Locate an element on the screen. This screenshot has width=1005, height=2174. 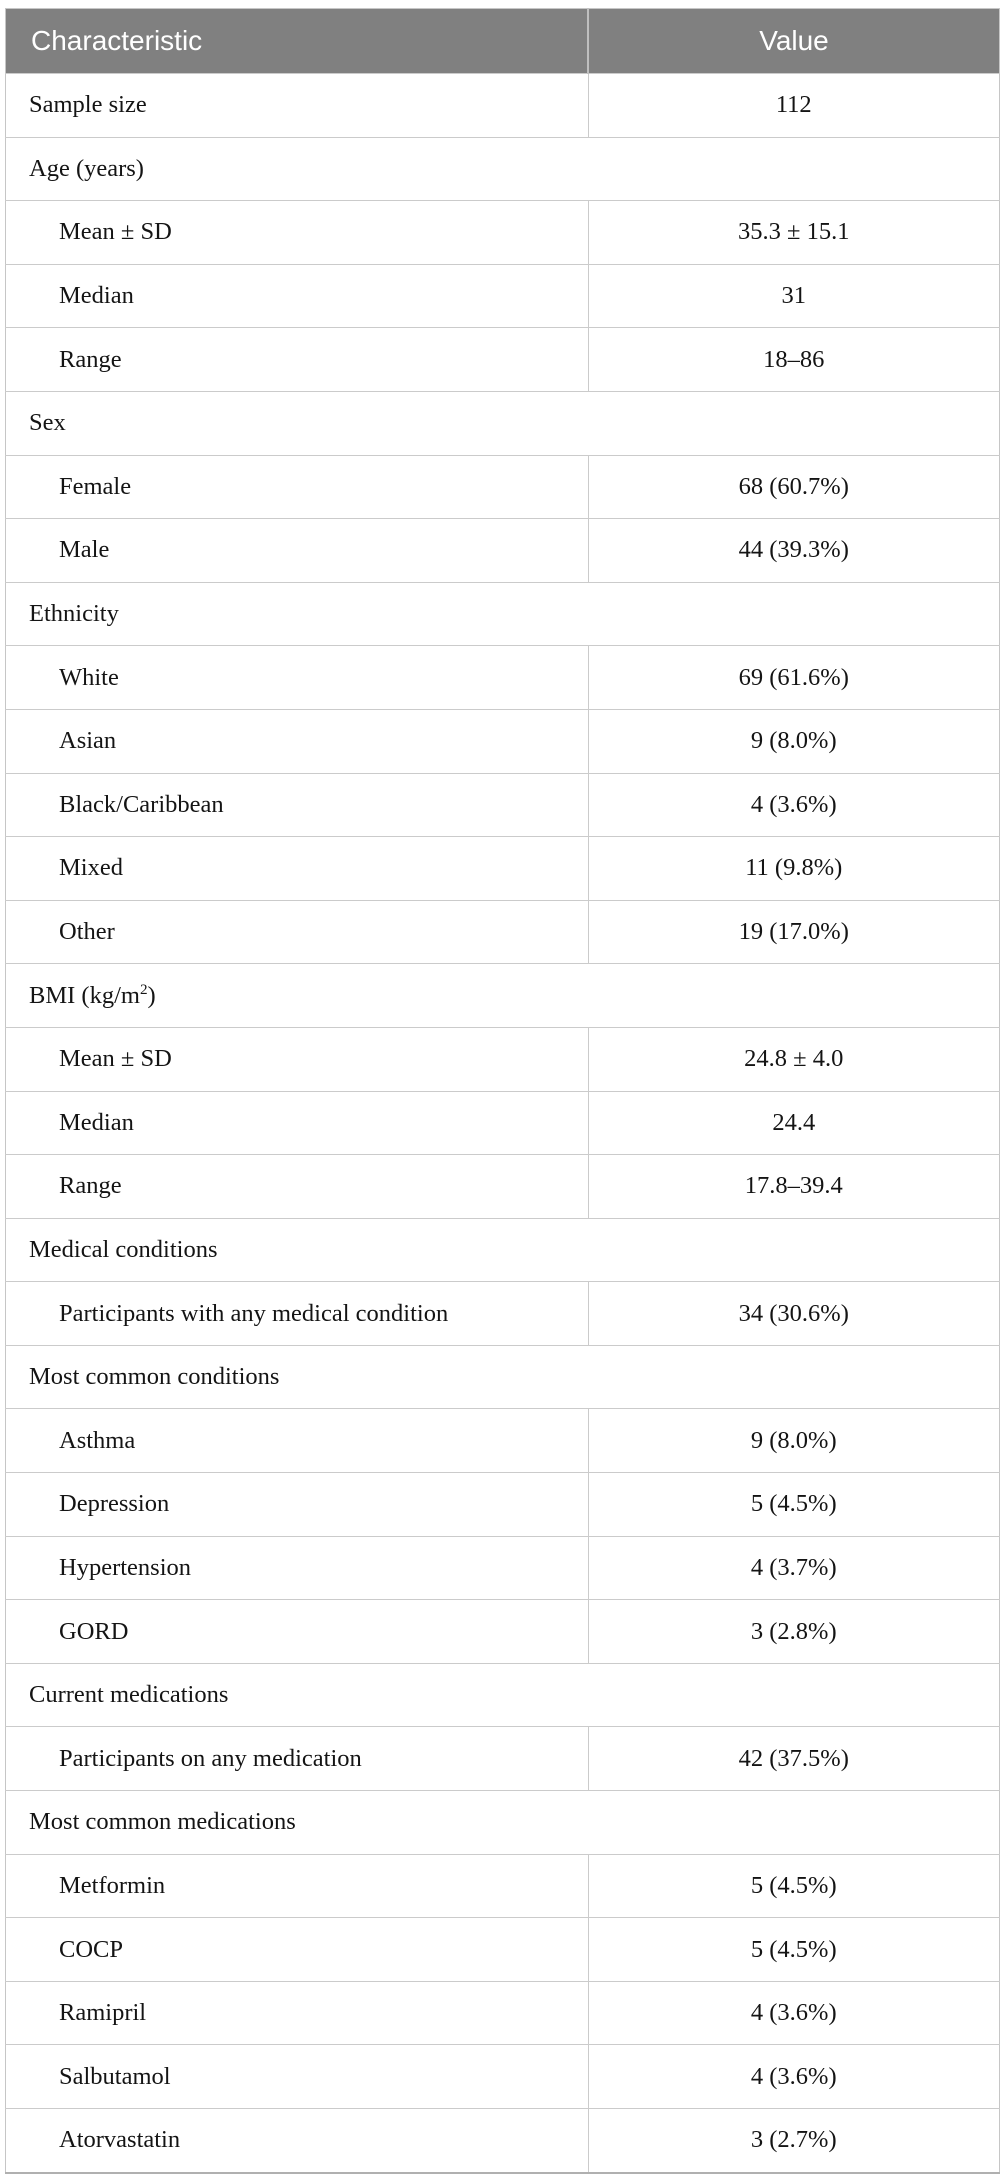
characteristic-label: Female is located at coordinates (297, 486).